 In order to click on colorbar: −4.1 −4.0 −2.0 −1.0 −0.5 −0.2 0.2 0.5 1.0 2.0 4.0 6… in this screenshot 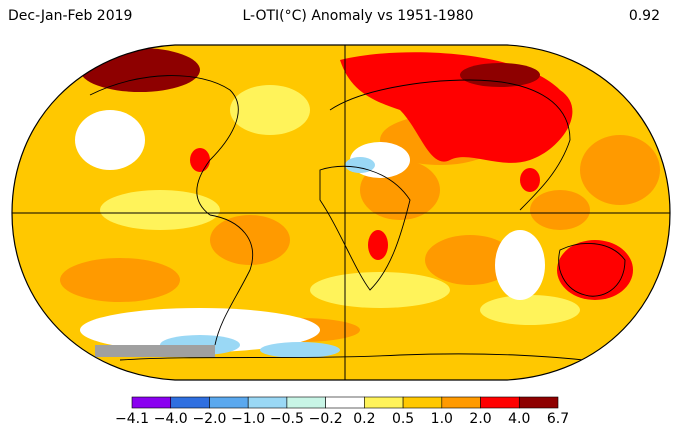, I will do `click(342, 411)`.